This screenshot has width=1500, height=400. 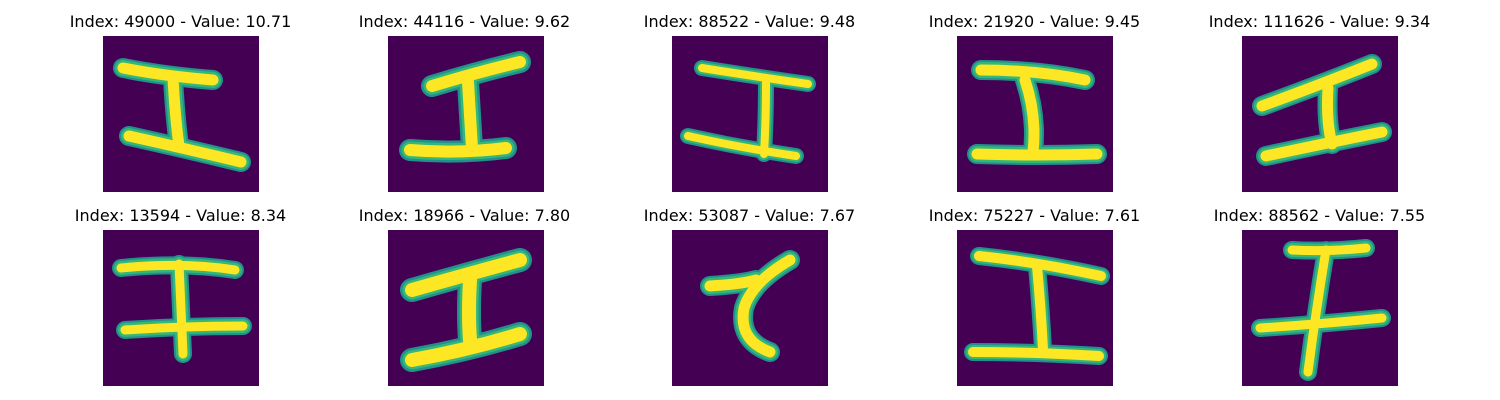 I want to click on panel-title: Index: 53087 - Value: 7.67, so click(x=749, y=215).